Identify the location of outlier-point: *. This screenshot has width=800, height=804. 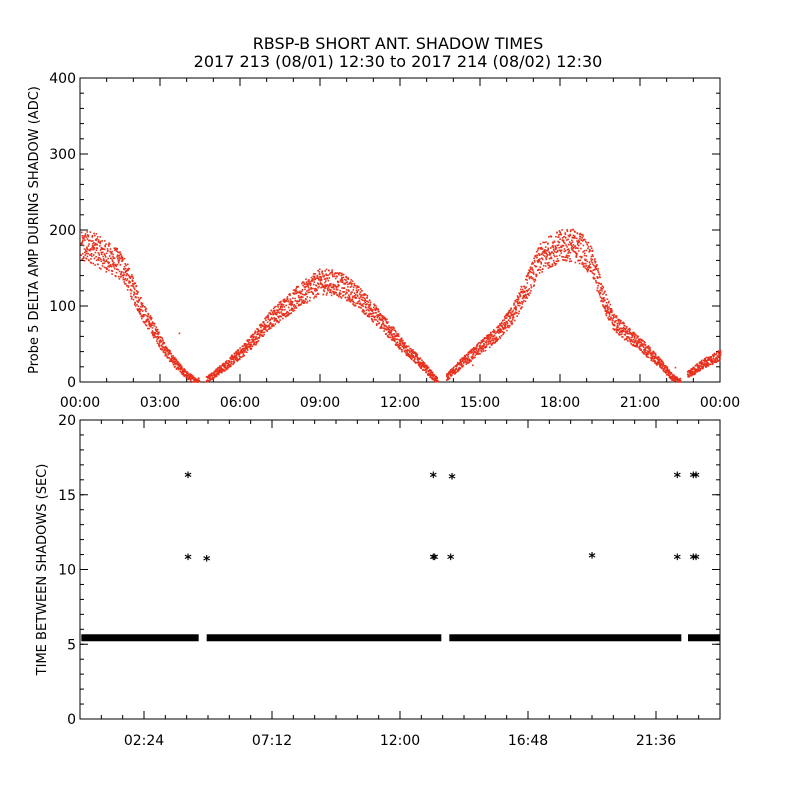
(696, 478).